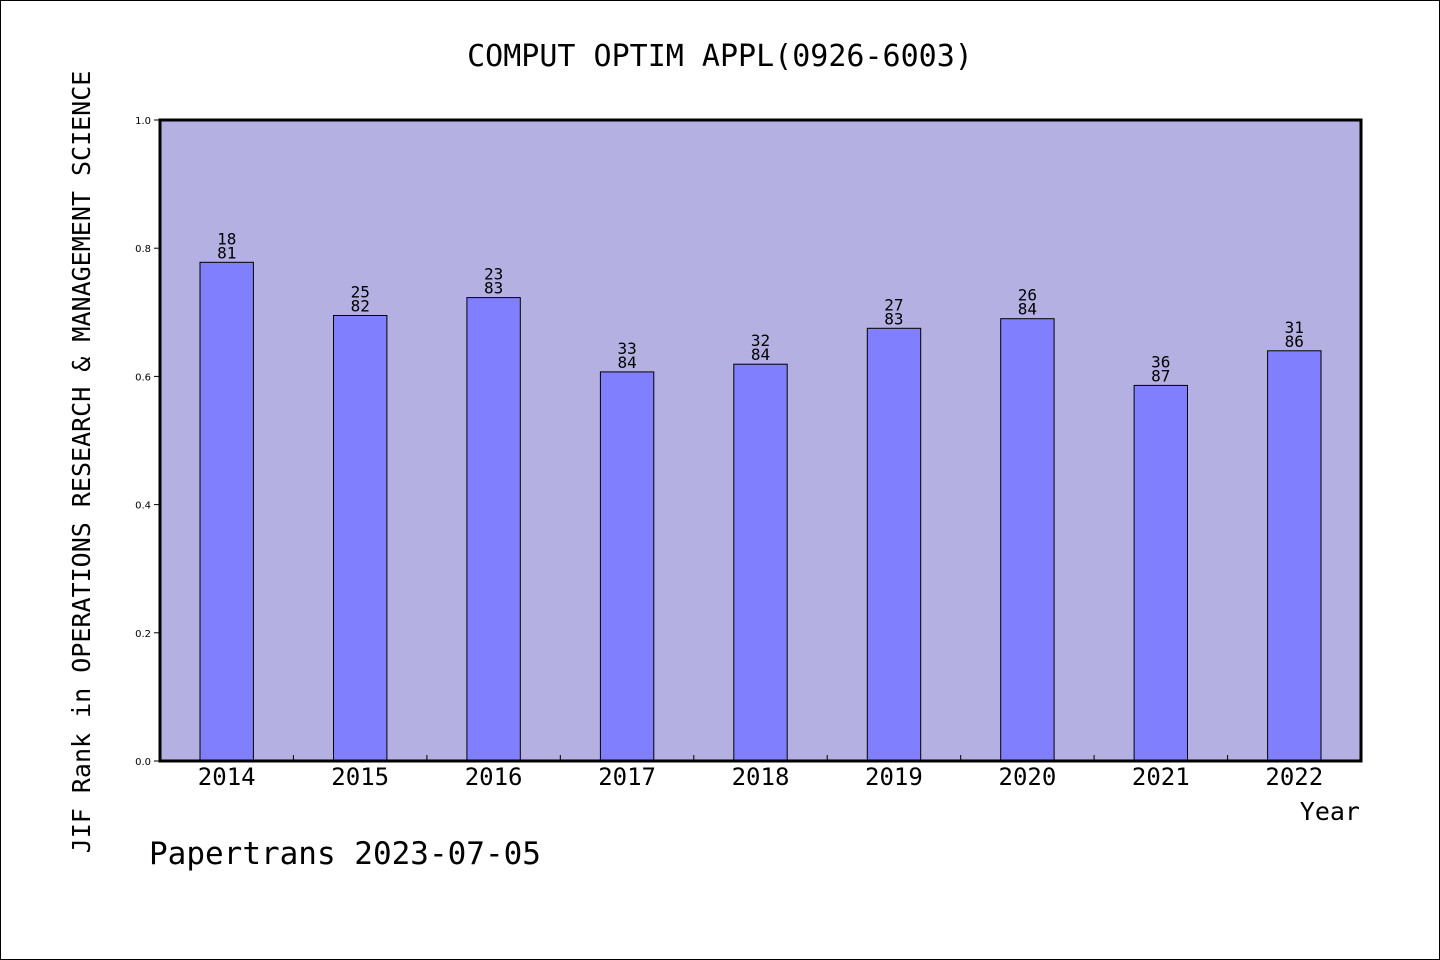 This screenshot has height=960, width=1440. What do you see at coordinates (760, 340) in the screenshot?
I see `bar-label-2018-line1: 32` at bounding box center [760, 340].